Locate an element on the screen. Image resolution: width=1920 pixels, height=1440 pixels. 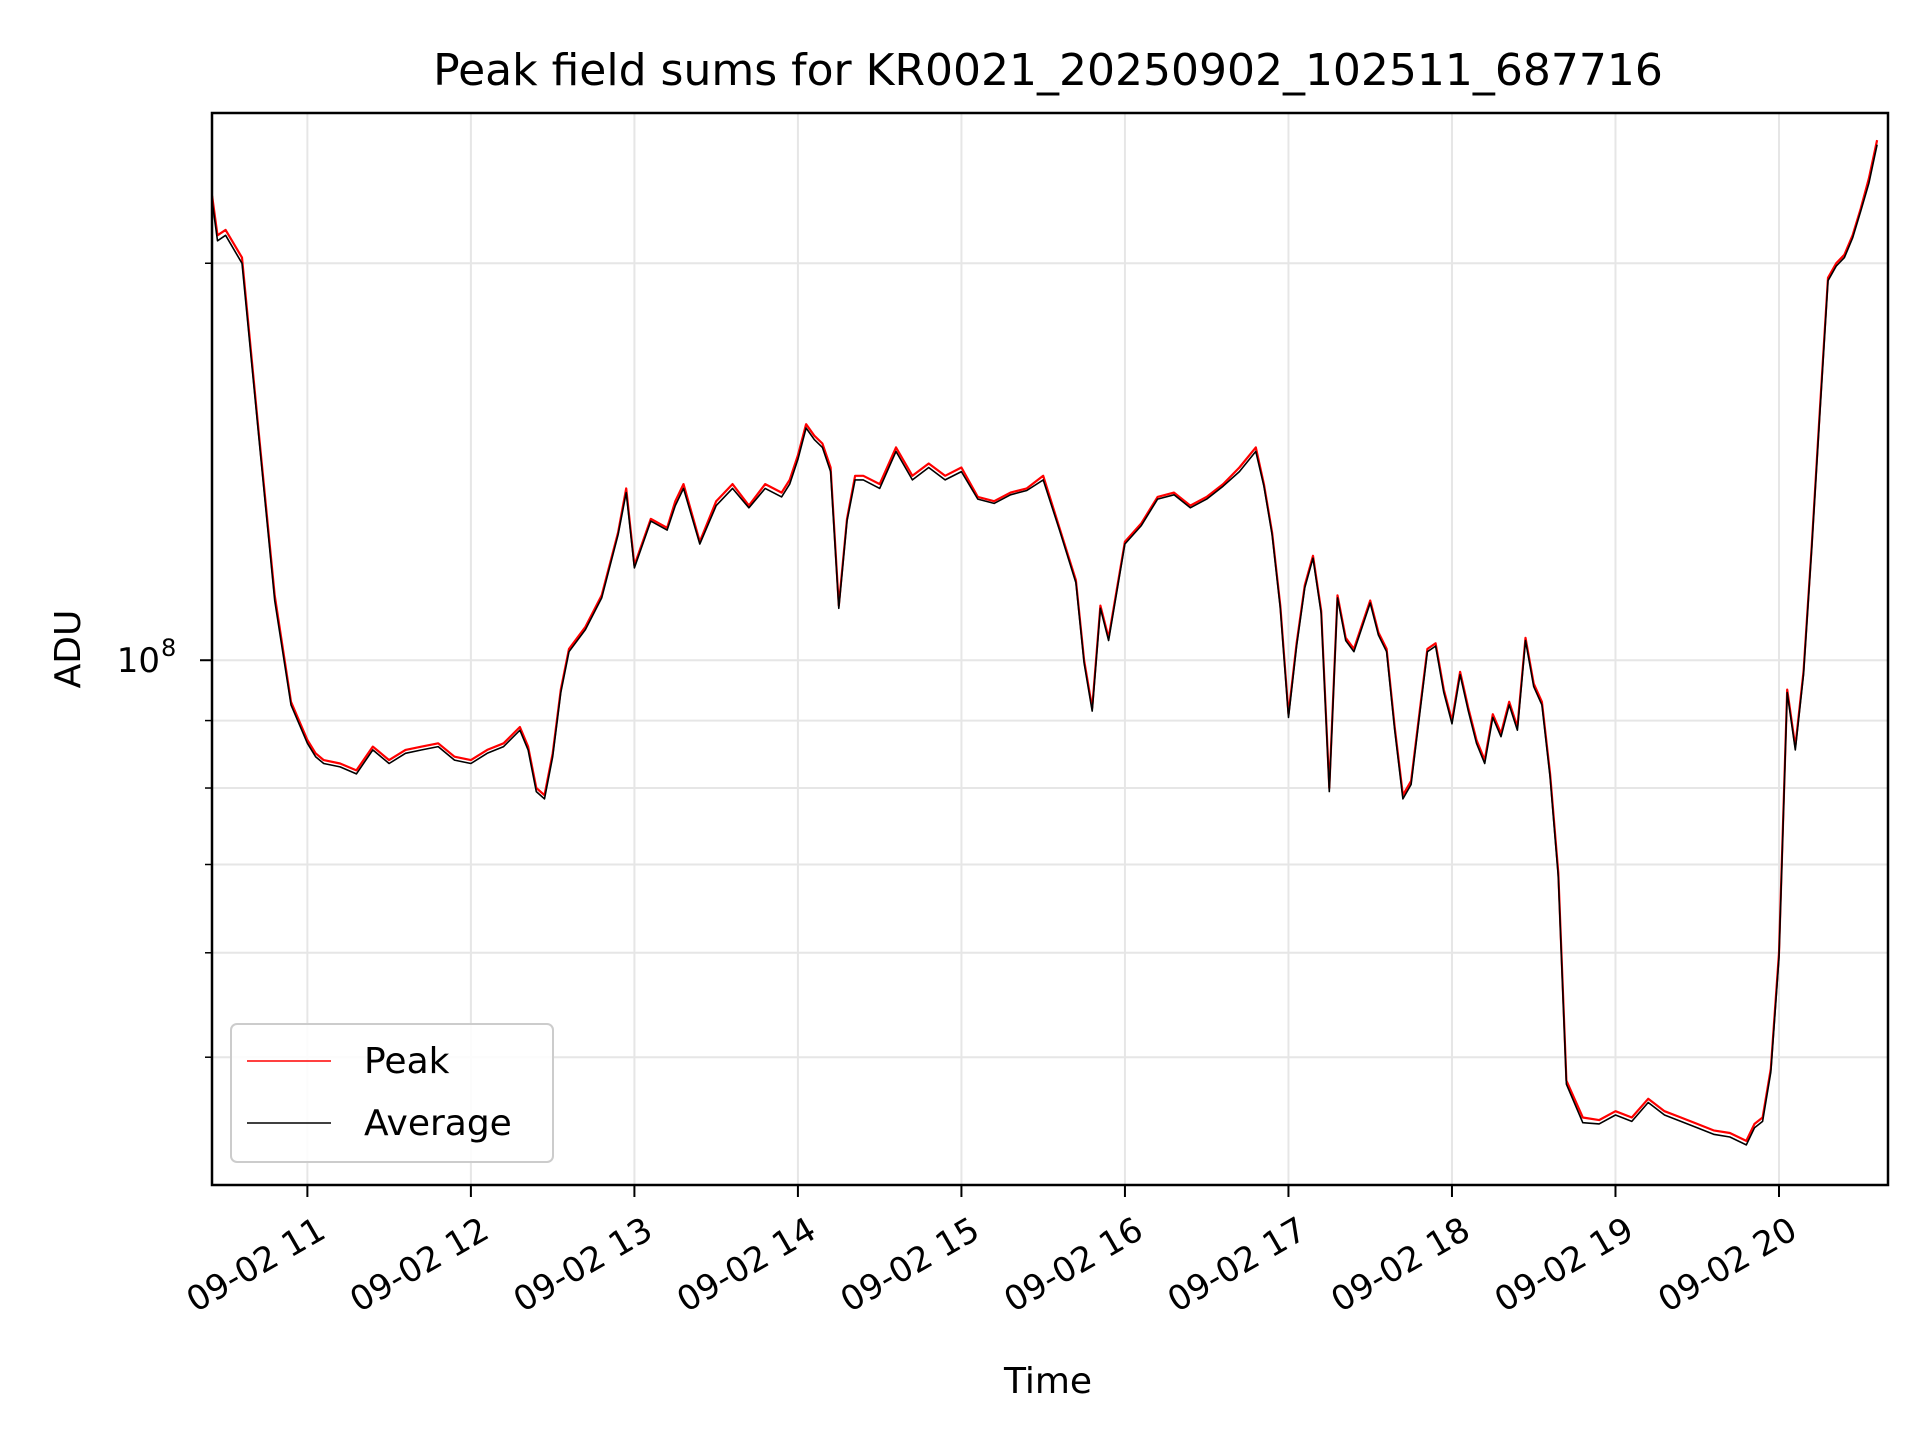
y-tick-label: 10 is located at coordinates (138, 661).